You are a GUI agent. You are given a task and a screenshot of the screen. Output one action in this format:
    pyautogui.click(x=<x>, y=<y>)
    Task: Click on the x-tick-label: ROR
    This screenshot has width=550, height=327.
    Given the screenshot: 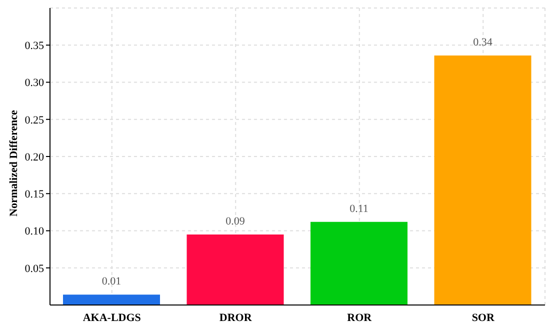 What is the action you would take?
    pyautogui.click(x=360, y=318)
    